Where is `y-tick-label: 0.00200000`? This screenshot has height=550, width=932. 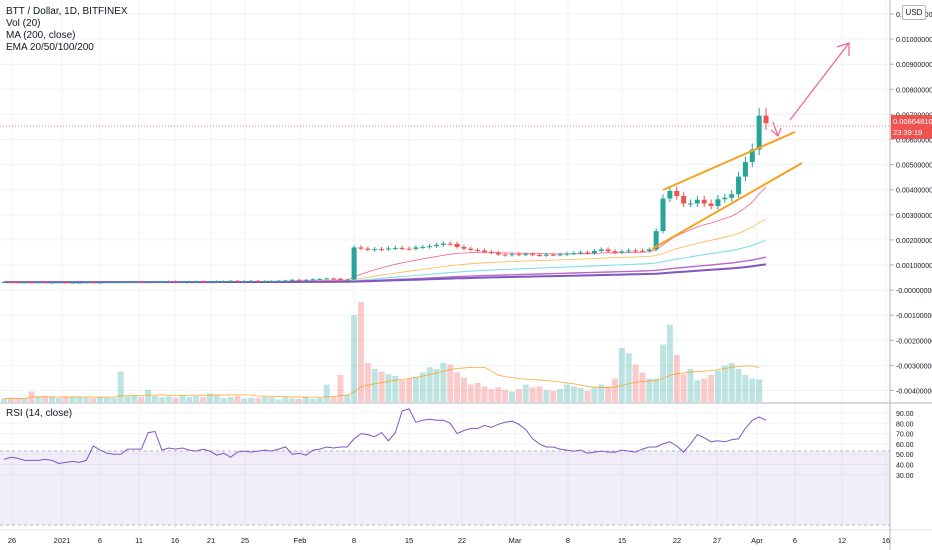
y-tick-label: 0.00200000 is located at coordinates (914, 241).